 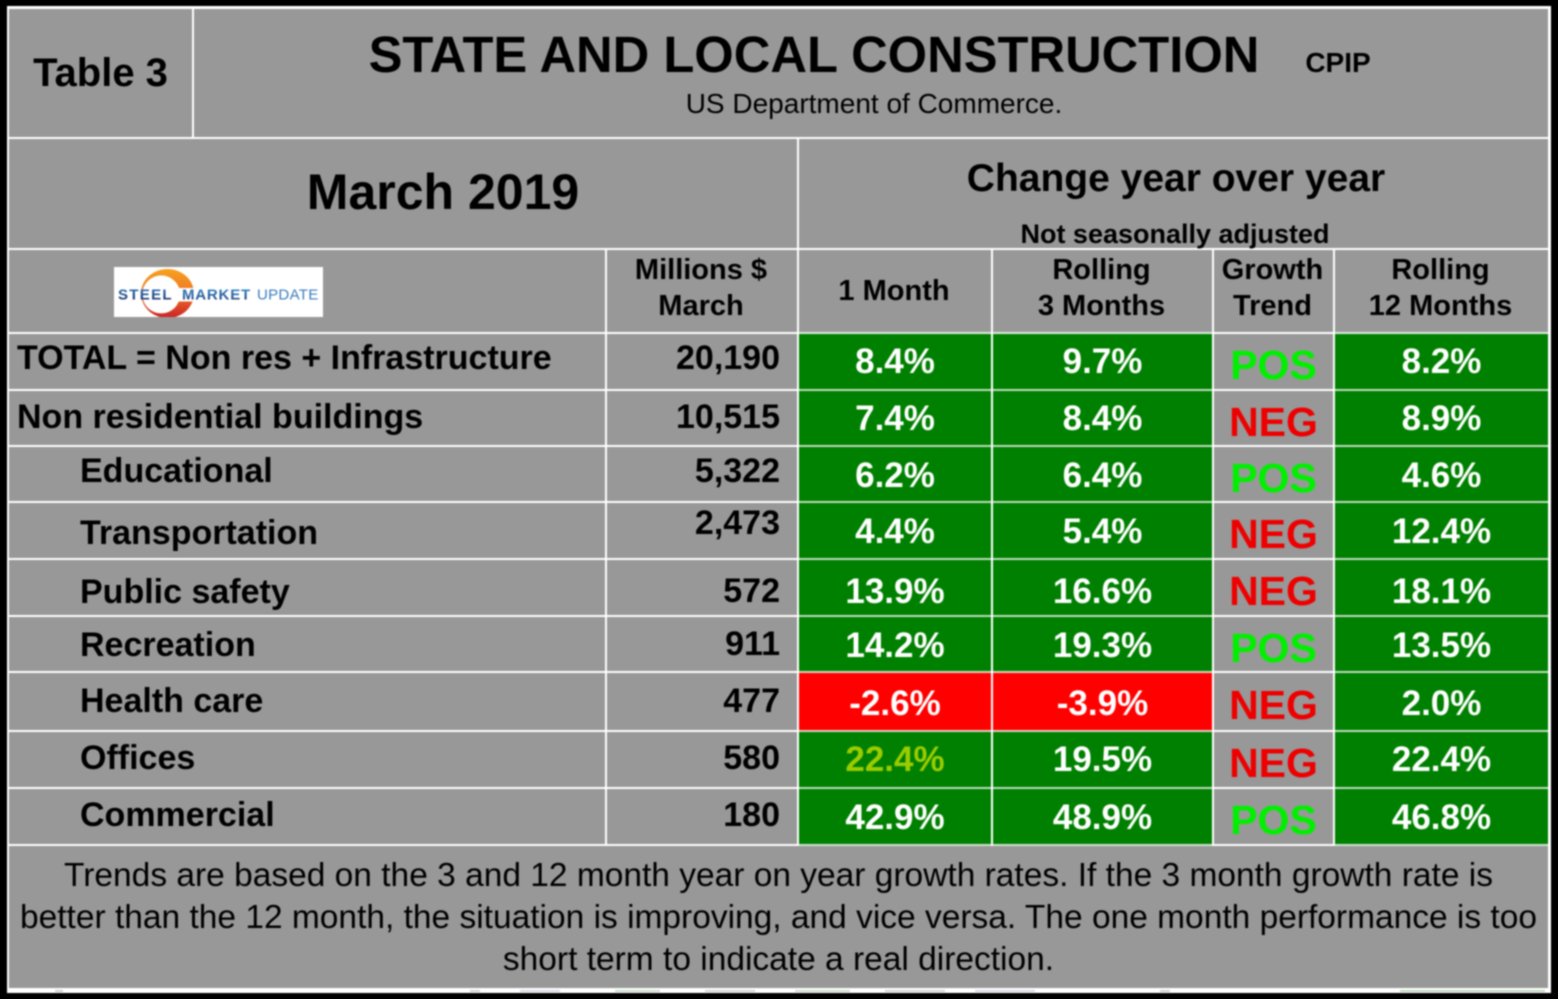 What do you see at coordinates (216, 295) in the screenshot?
I see `svg-text: MARKET` at bounding box center [216, 295].